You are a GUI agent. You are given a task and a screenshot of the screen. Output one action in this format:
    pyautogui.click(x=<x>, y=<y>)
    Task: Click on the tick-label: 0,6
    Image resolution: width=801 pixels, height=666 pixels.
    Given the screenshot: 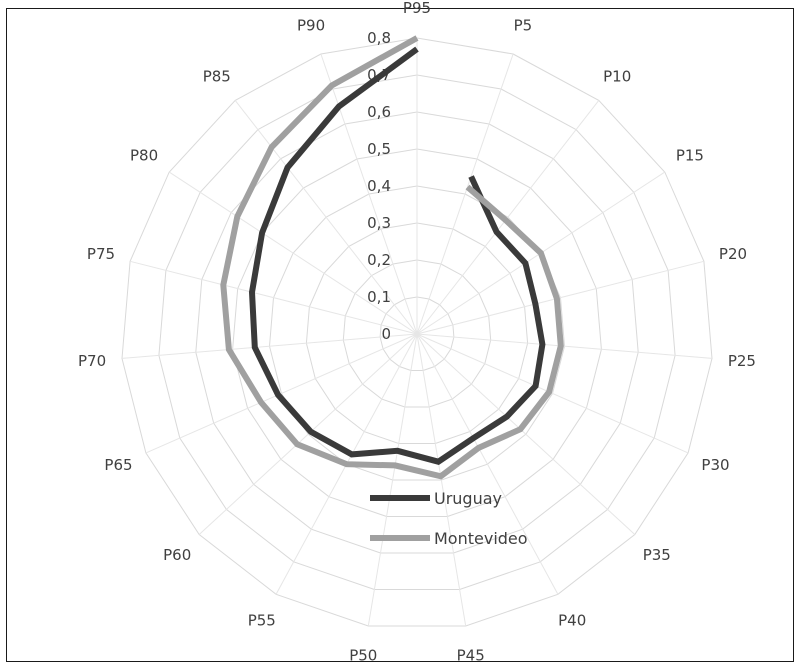 What is the action you would take?
    pyautogui.click(x=379, y=112)
    